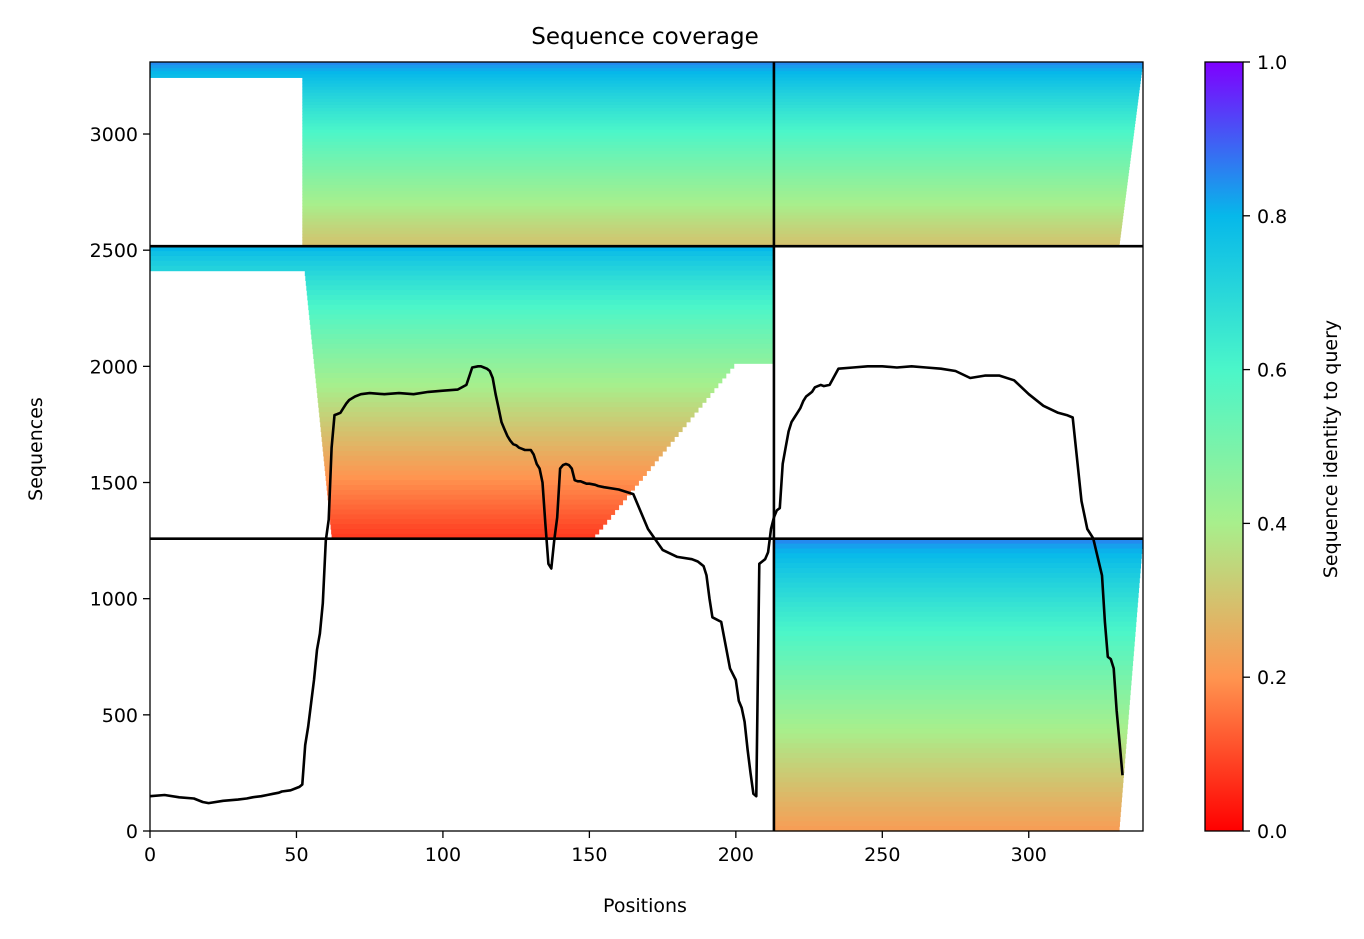  I want to click on x-axis-label: Positions, so click(645, 906).